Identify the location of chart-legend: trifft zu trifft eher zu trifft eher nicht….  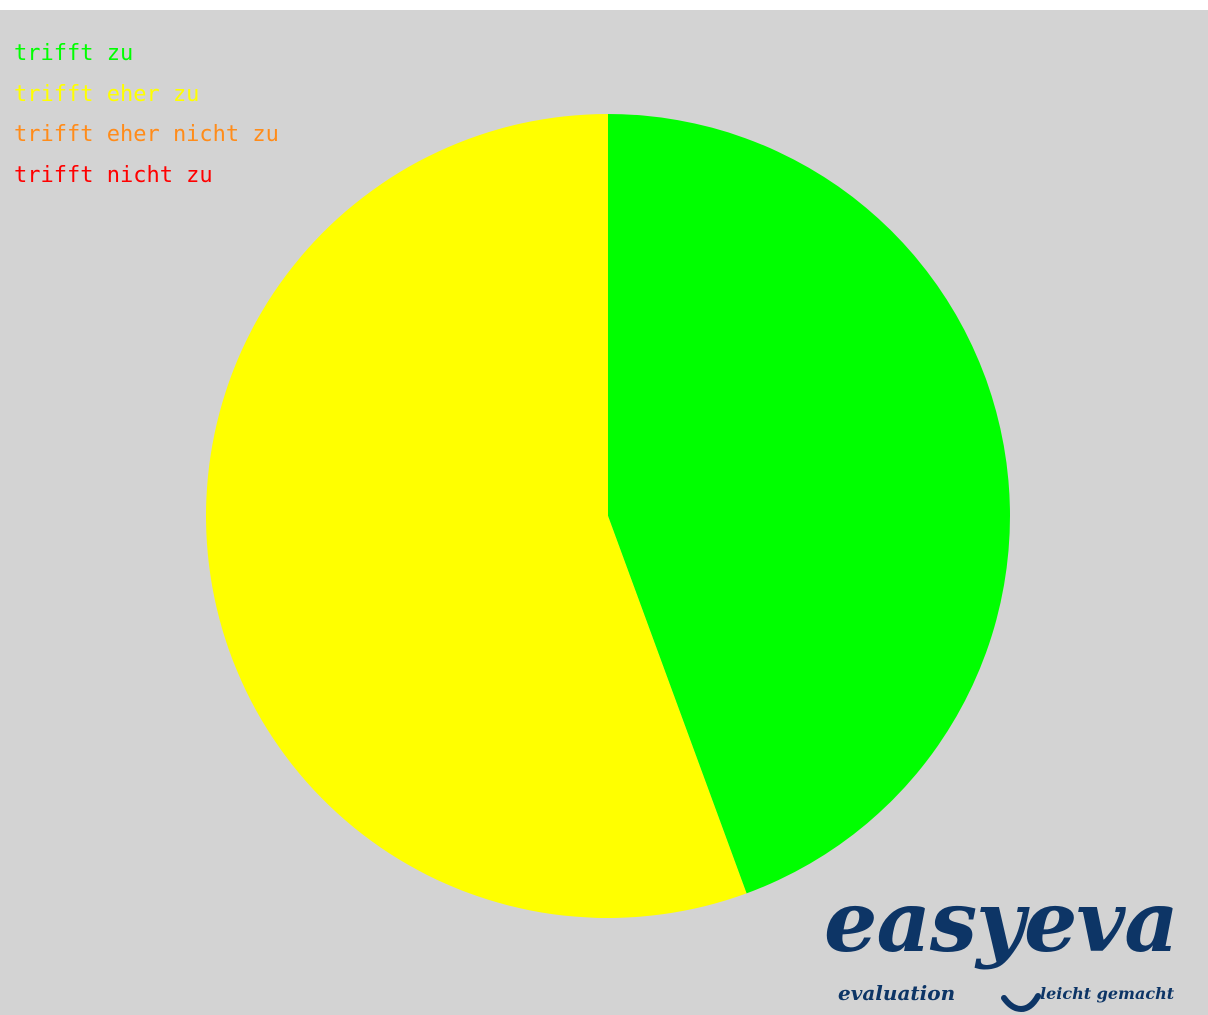
(146, 115).